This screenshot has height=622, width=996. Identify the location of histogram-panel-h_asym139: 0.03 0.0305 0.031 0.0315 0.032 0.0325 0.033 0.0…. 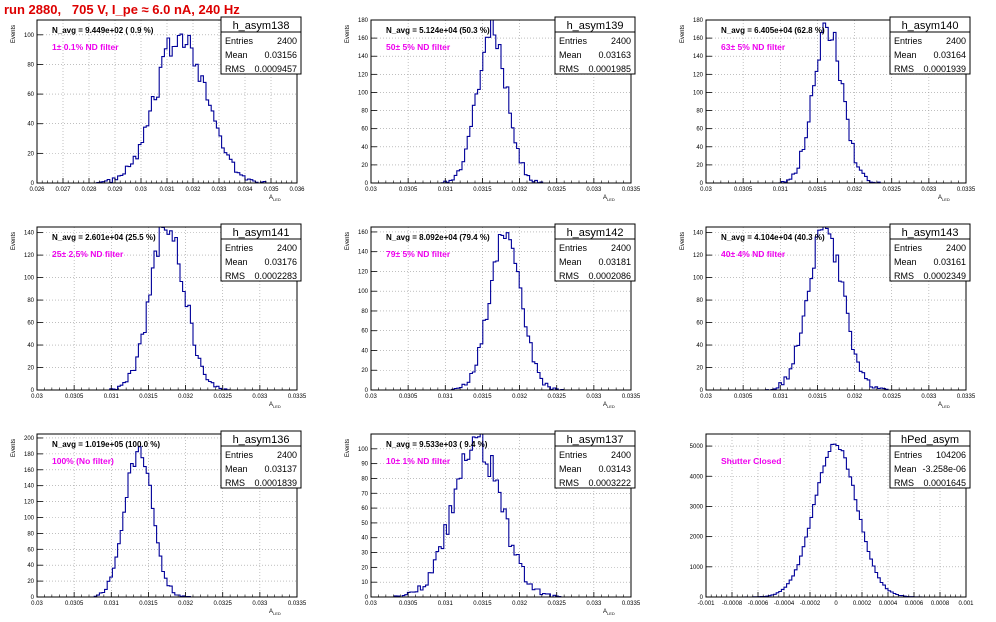
(493, 109).